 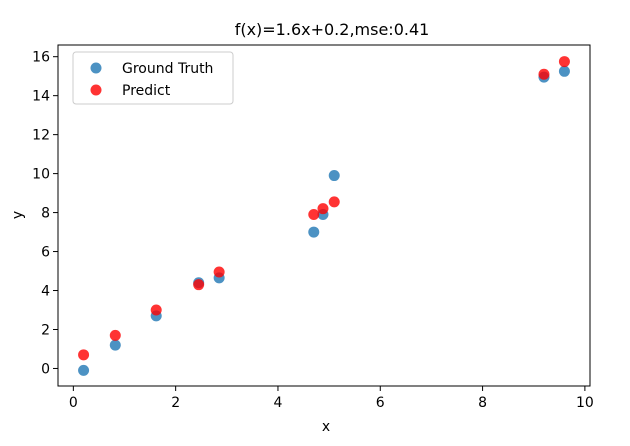 I want to click on x-tick-label: 8, so click(x=482, y=403).